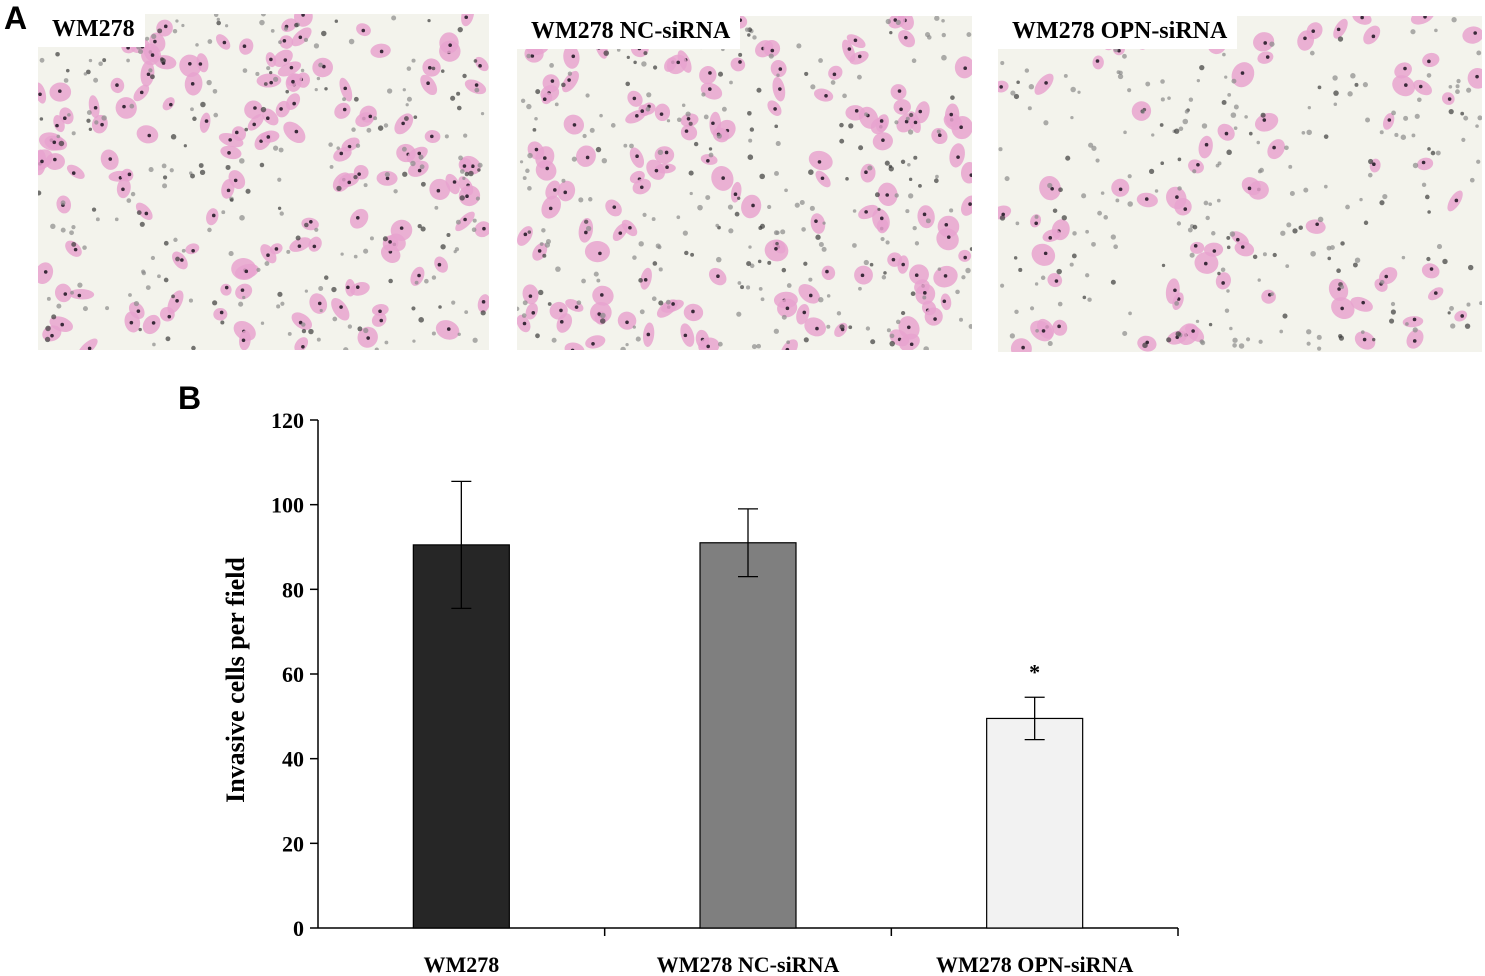 The image size is (1485, 976). Describe the element at coordinates (1034, 671) in the screenshot. I see `significance-marker: *` at that location.